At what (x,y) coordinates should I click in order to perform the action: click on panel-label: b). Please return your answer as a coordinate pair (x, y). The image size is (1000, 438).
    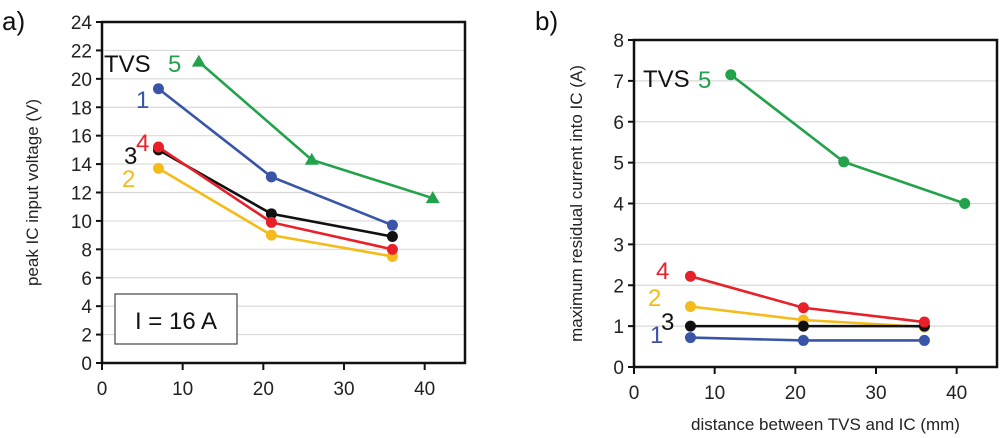
    Looking at the image, I should click on (546, 21).